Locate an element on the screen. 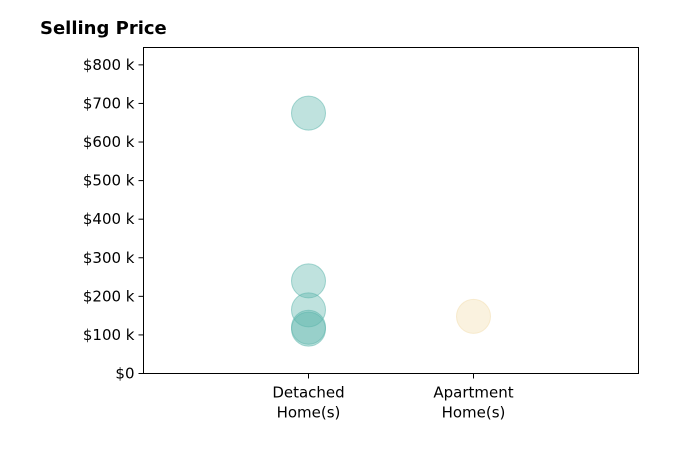  x-axis: Detached Home(s) Apartment Home(s) is located at coordinates (393, 397).